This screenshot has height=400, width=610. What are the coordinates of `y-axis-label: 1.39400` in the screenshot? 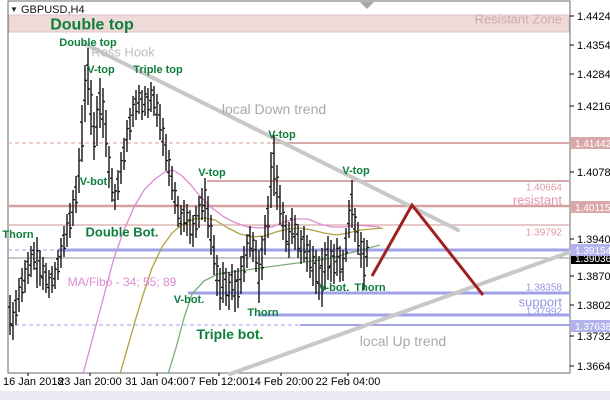 It's located at (593, 240).